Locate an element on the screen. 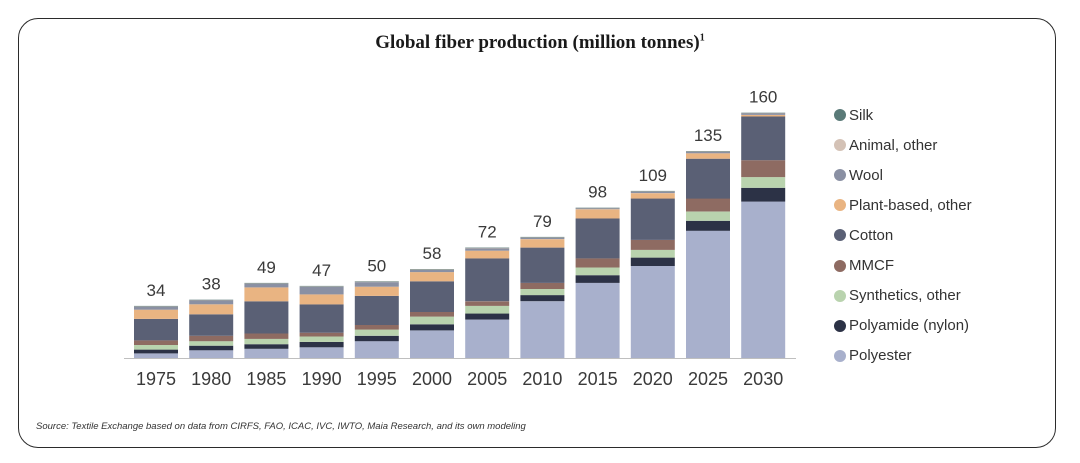  title-footnote-marker: 1 is located at coordinates (702, 38).